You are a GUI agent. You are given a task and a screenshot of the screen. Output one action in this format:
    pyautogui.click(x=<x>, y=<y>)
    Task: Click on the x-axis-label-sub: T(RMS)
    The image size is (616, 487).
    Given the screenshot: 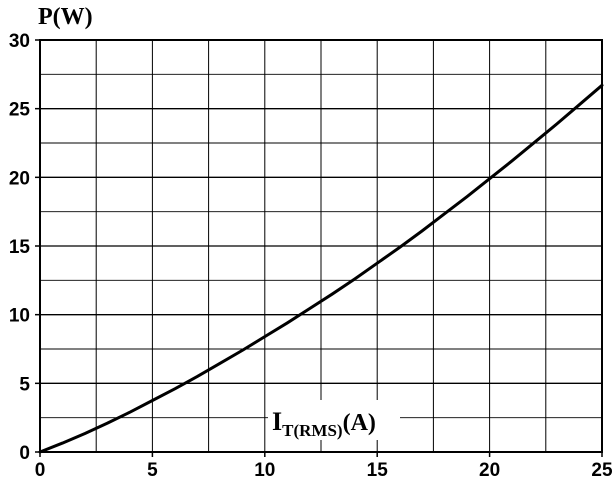 What is the action you would take?
    pyautogui.click(x=312, y=430)
    